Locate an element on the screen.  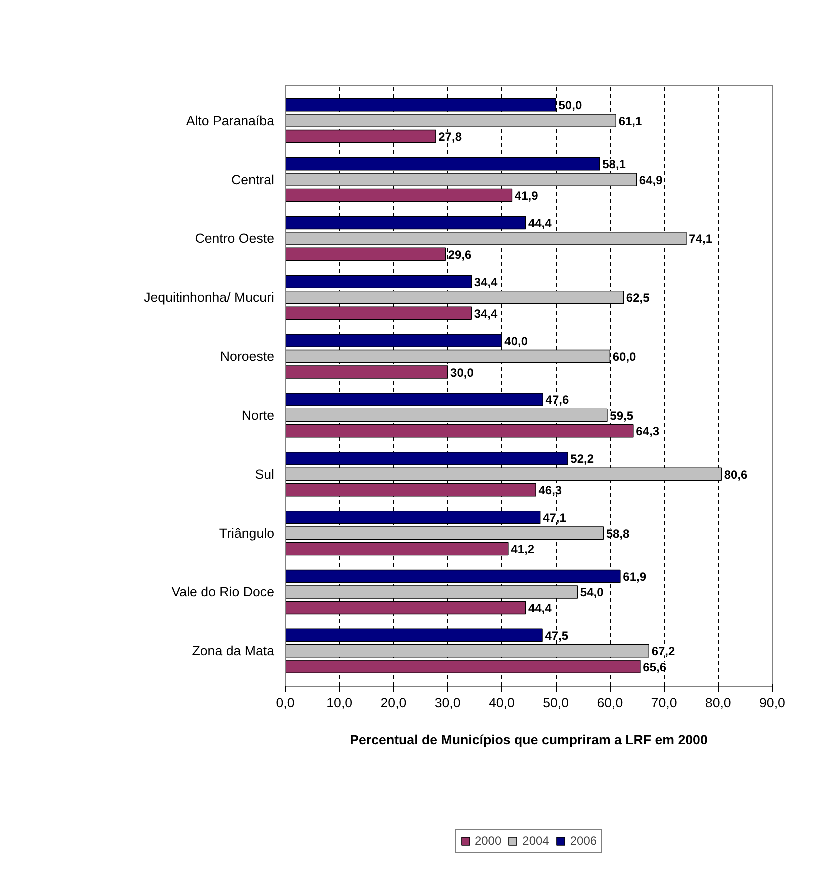
data-label: 62,5 is located at coordinates (638, 298).